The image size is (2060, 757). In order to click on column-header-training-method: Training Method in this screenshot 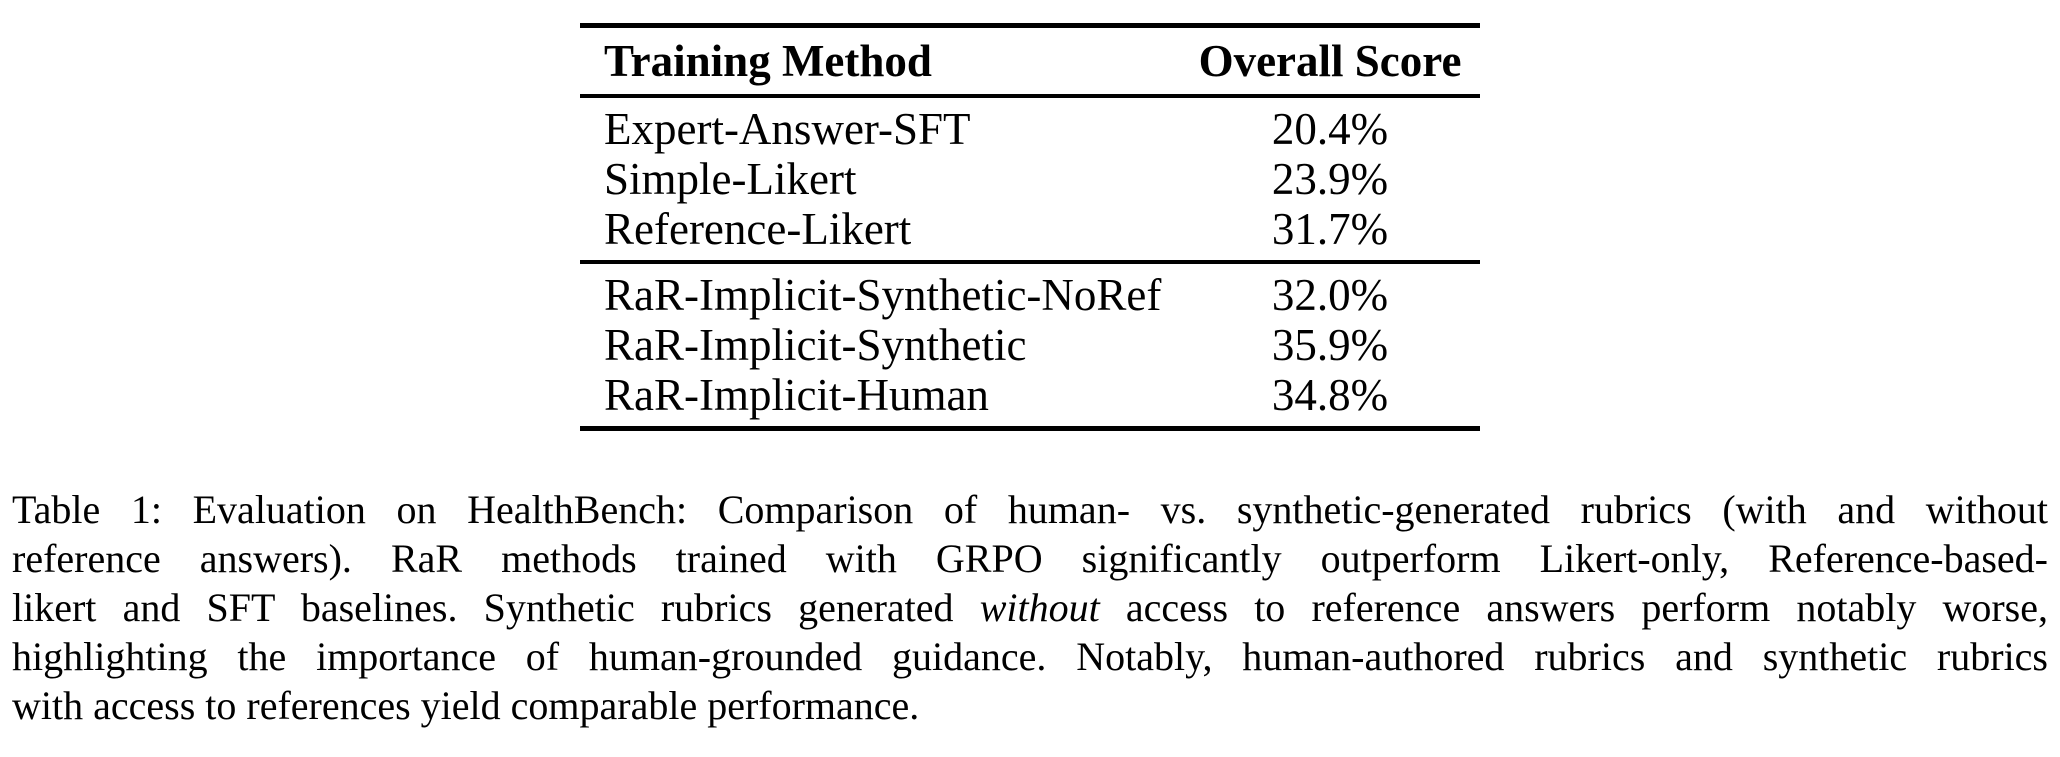, I will do `click(768, 61)`.